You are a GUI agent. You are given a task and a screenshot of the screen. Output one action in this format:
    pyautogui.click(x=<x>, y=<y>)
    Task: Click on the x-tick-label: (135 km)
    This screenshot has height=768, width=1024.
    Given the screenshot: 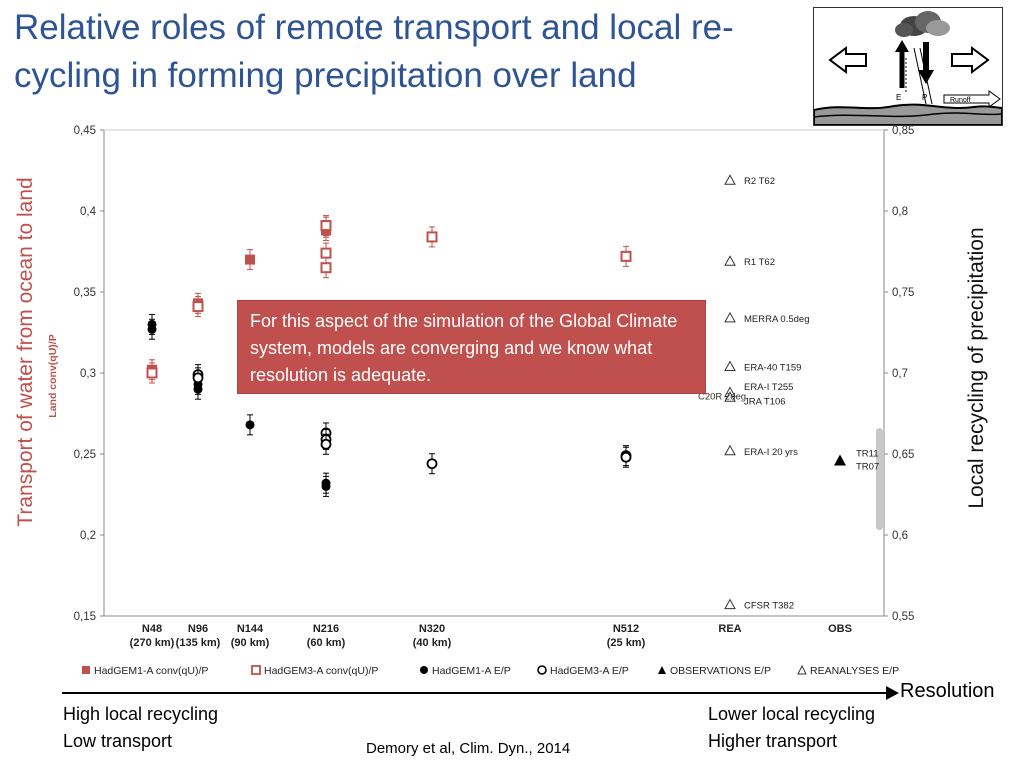 What is the action you would take?
    pyautogui.click(x=198, y=643)
    